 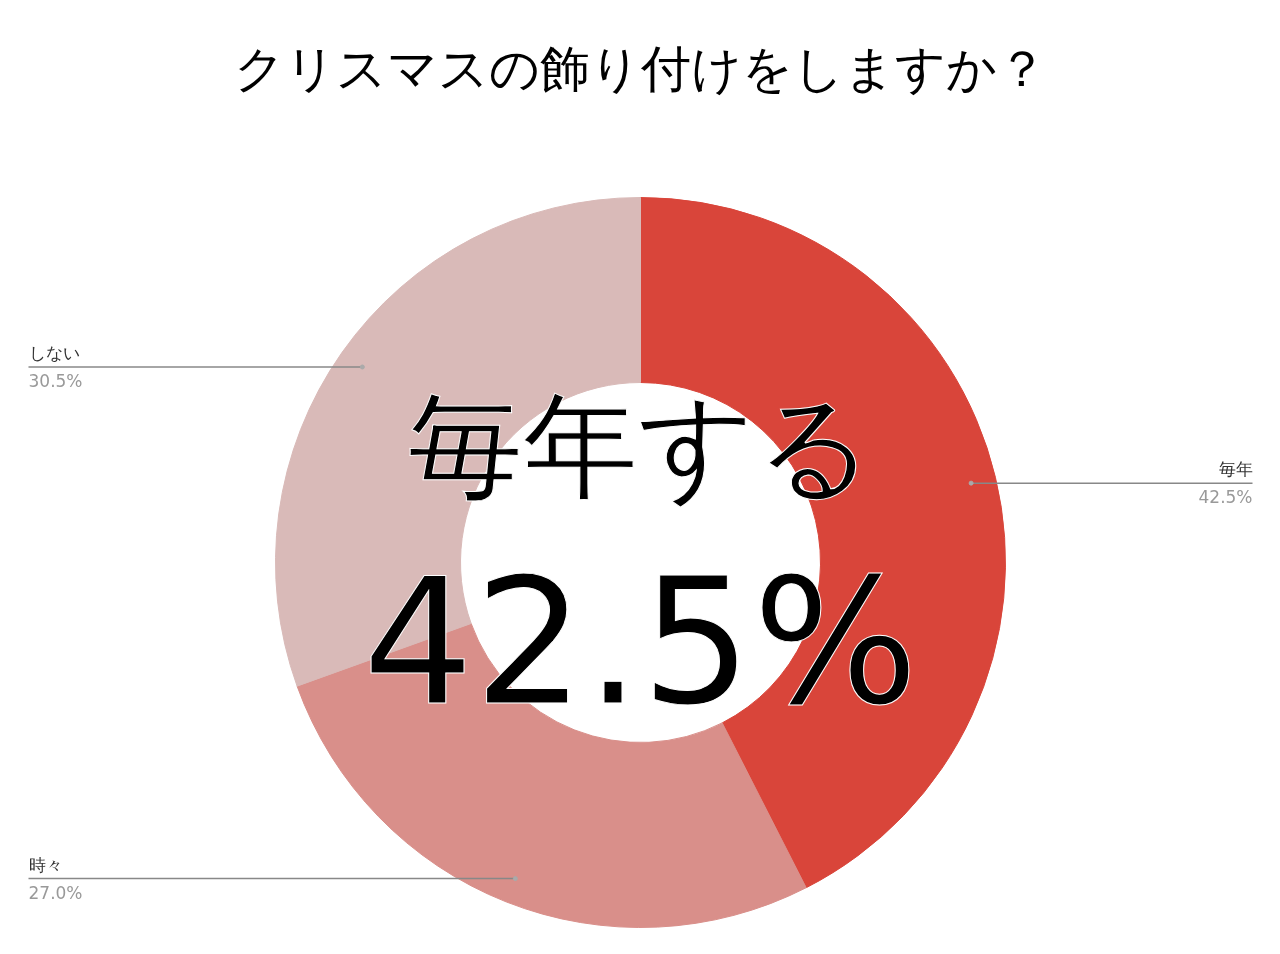 What do you see at coordinates (55, 381) in the screenshot?
I see `data-label: 30.5%` at bounding box center [55, 381].